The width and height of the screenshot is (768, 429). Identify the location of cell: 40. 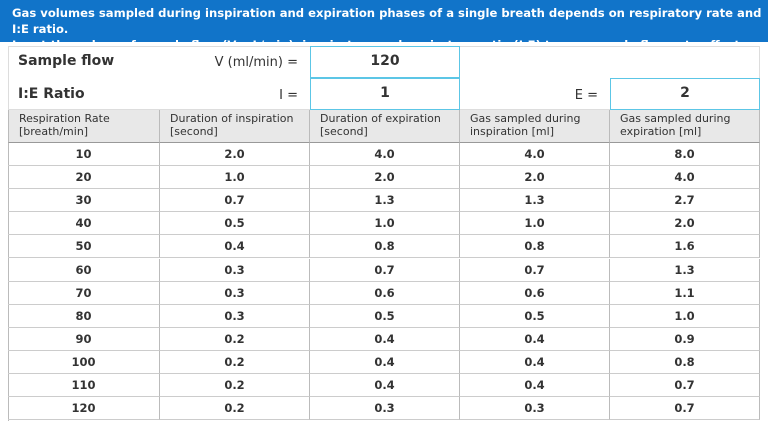
(84, 224).